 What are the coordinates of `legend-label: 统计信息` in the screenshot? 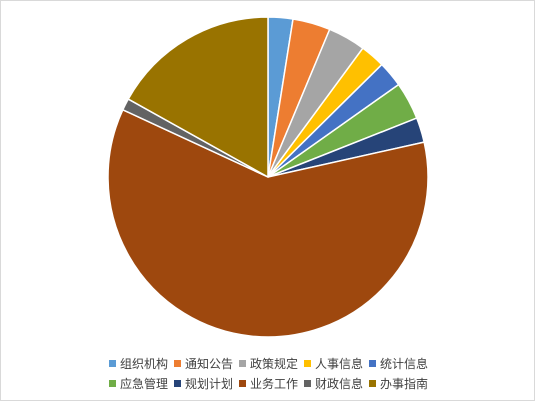 It's located at (404, 364).